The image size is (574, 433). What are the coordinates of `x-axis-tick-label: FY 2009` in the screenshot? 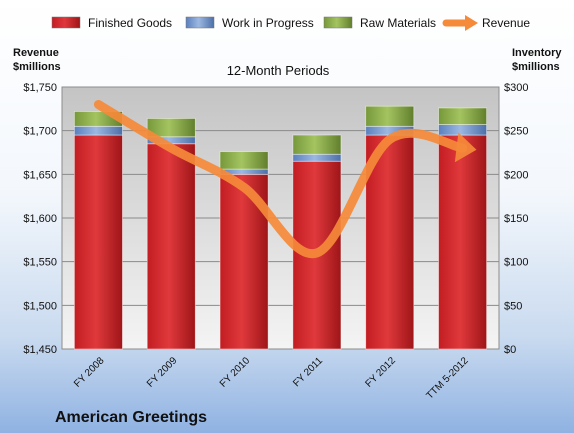 It's located at (162, 372).